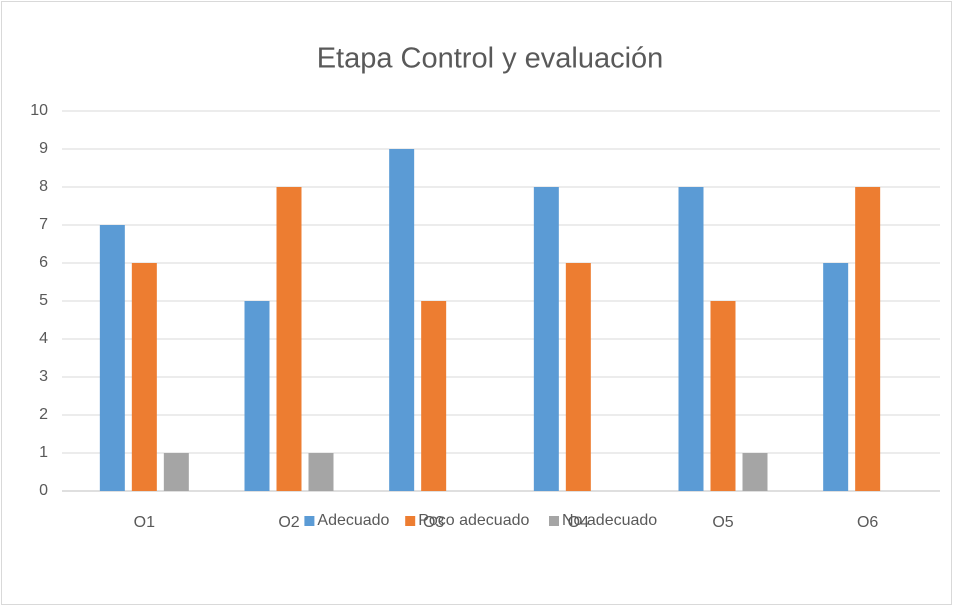  Describe the element at coordinates (609, 520) in the screenshot. I see `legend-label: No adecuado` at that location.